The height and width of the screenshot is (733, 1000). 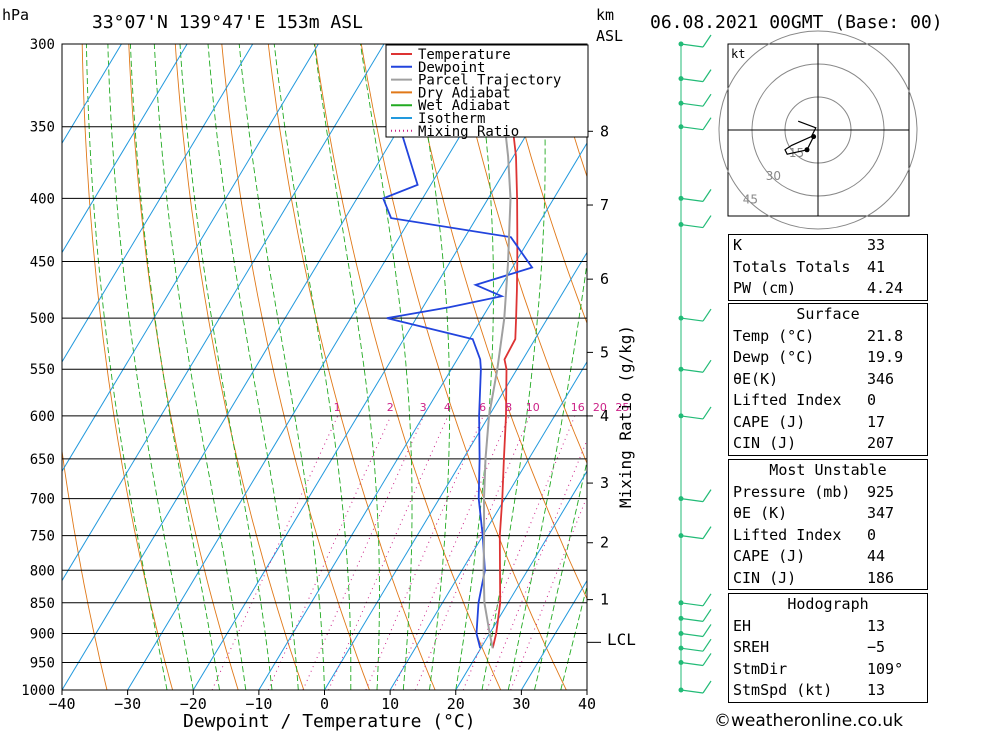 I want to click on index-value: 347, so click(x=881, y=513).